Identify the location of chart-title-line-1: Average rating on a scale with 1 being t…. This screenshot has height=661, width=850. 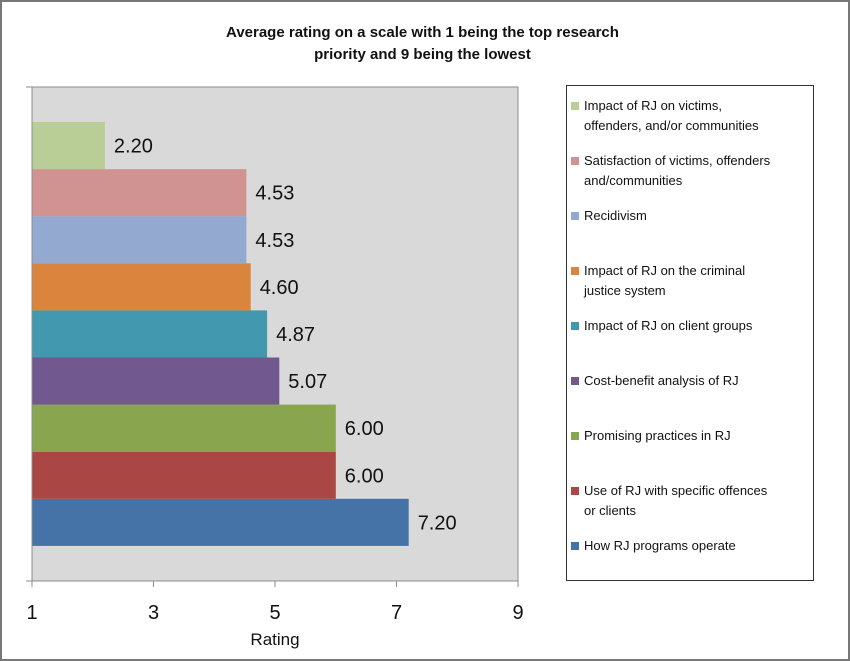
(422, 32).